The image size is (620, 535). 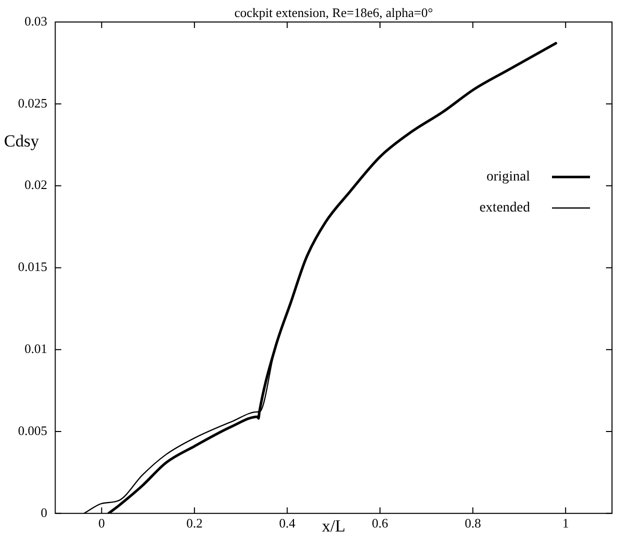 I want to click on x-tick-label: 0.4, so click(x=287, y=523).